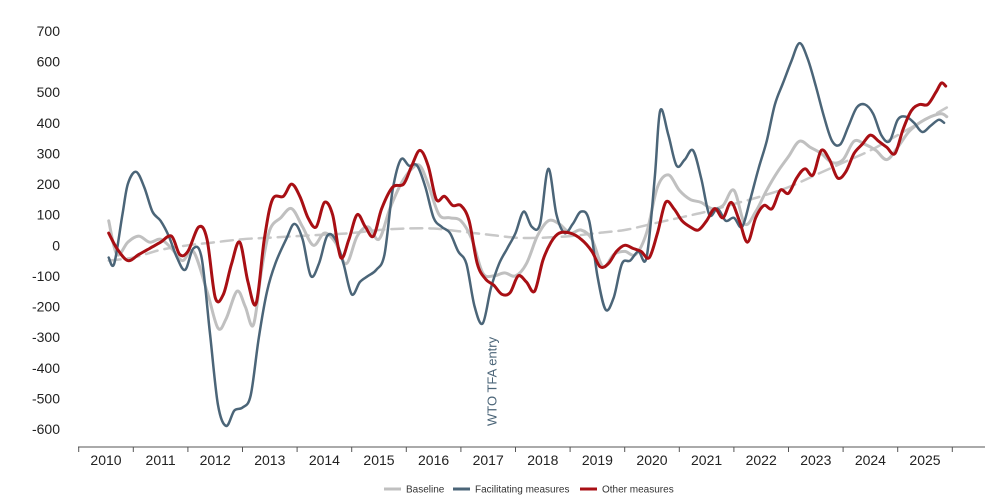  Describe the element at coordinates (924, 460) in the screenshot. I see `x-tick-label: 2025` at that location.